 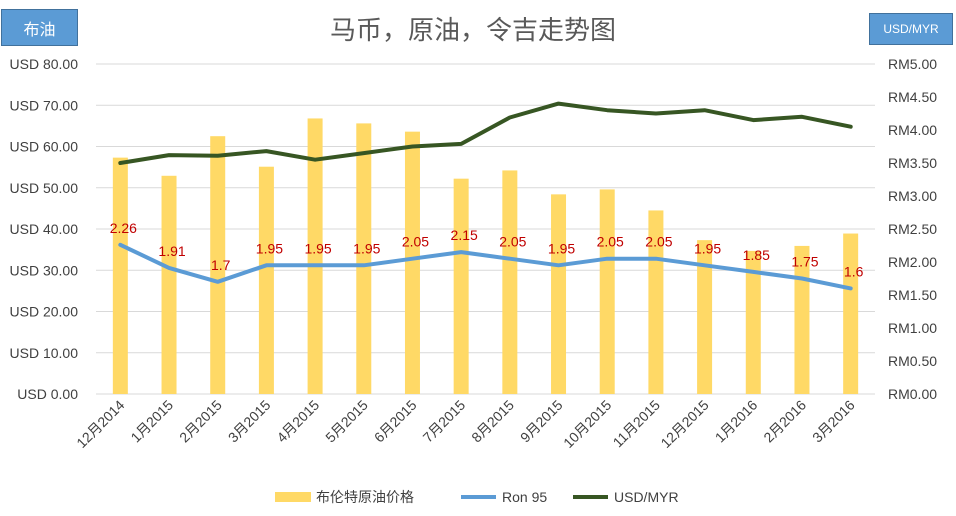 What do you see at coordinates (485, 266) in the screenshot?
I see `ron95-line` at bounding box center [485, 266].